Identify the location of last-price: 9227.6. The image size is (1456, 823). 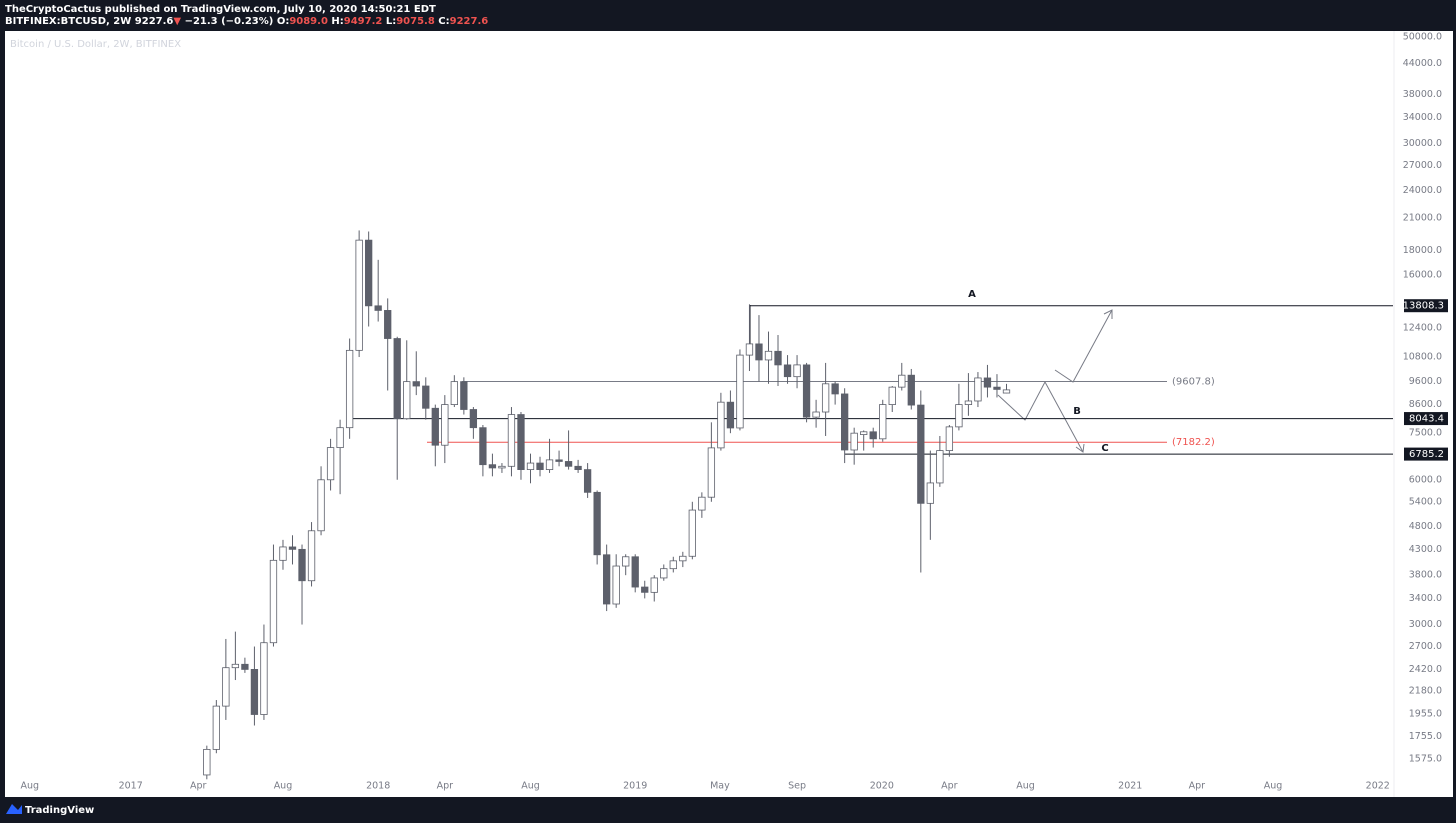
(154, 21).